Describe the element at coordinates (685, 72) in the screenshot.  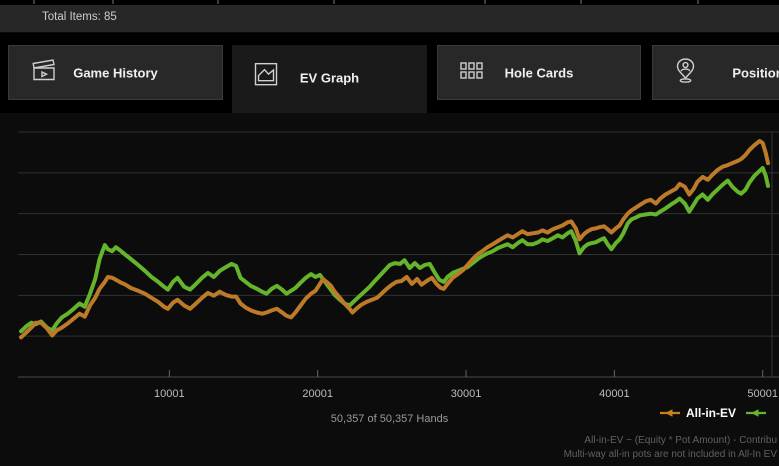
I see `person-pin-icon` at that location.